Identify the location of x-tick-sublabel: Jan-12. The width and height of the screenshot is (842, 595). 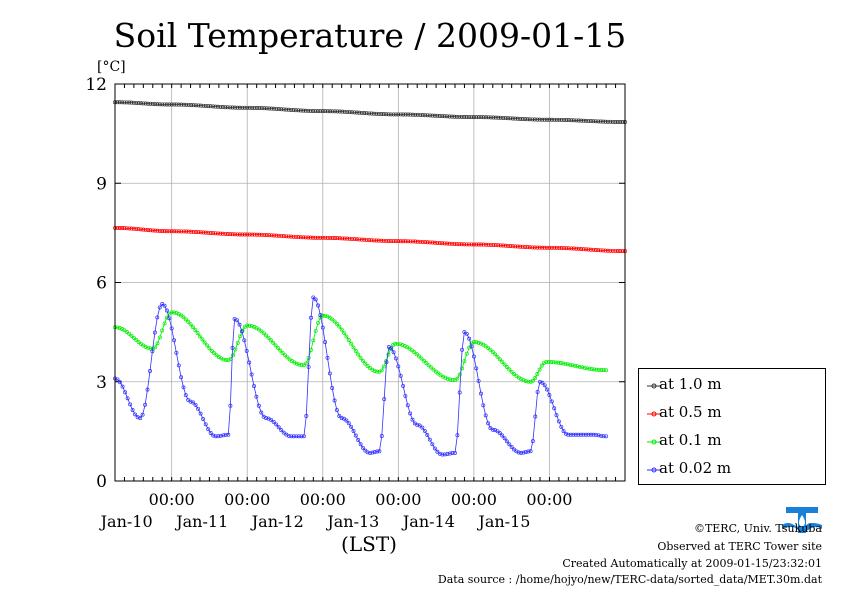
(277, 521).